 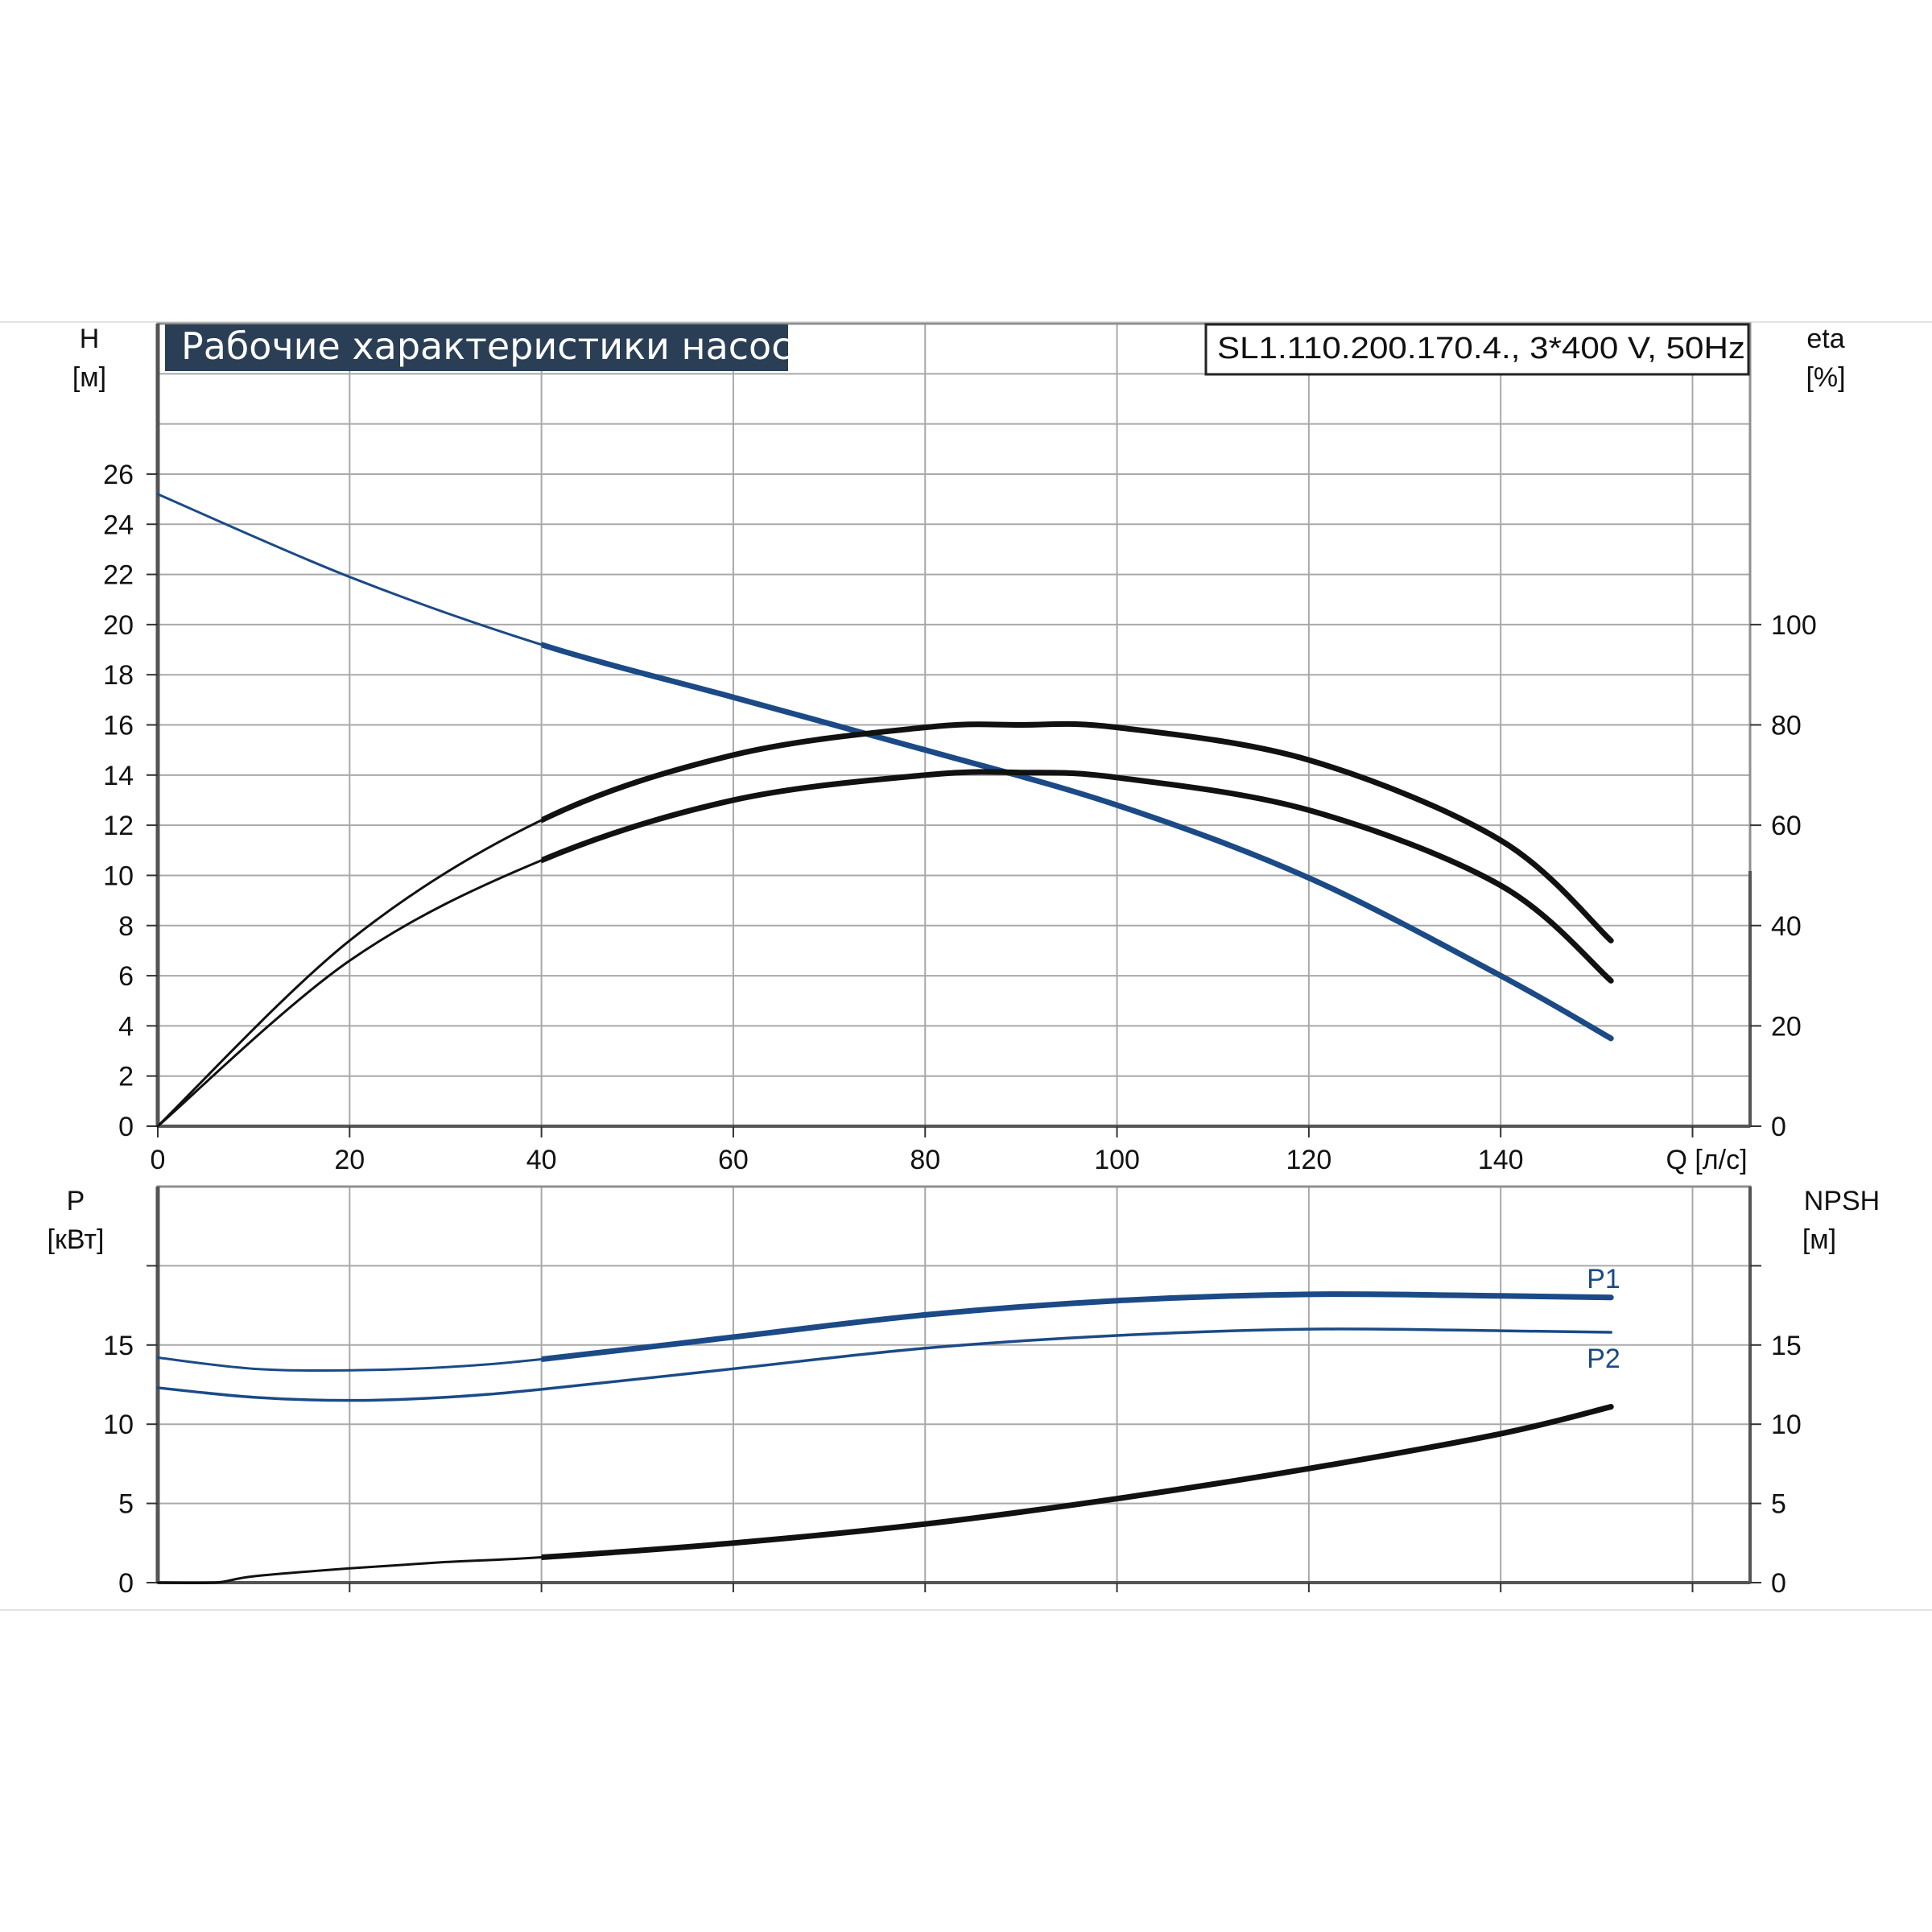 What do you see at coordinates (1786, 1026) in the screenshot?
I see `top-right-tick-label: 20` at bounding box center [1786, 1026].